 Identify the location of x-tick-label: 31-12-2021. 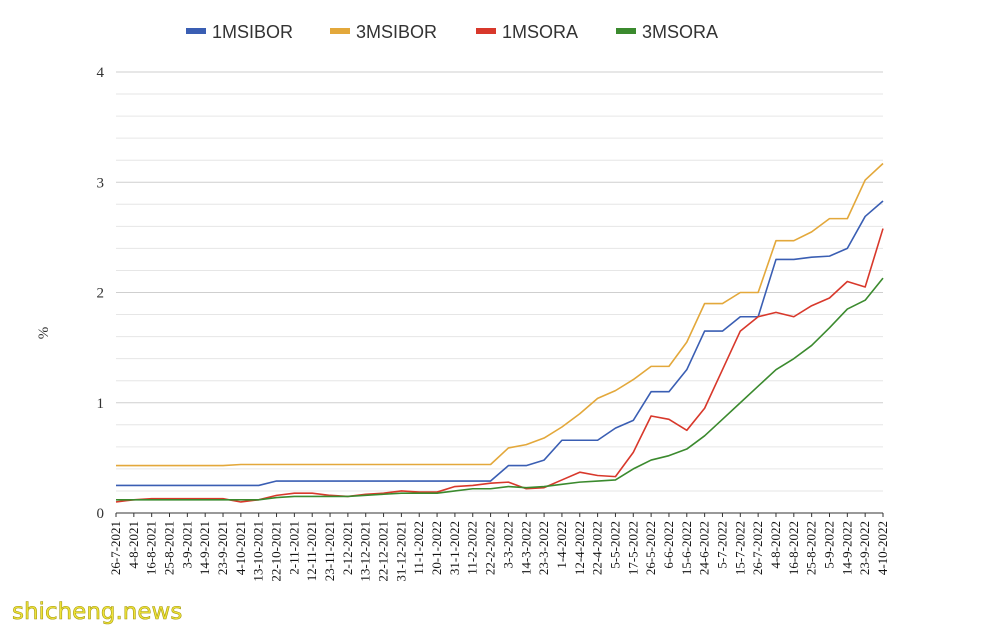
(400, 551).